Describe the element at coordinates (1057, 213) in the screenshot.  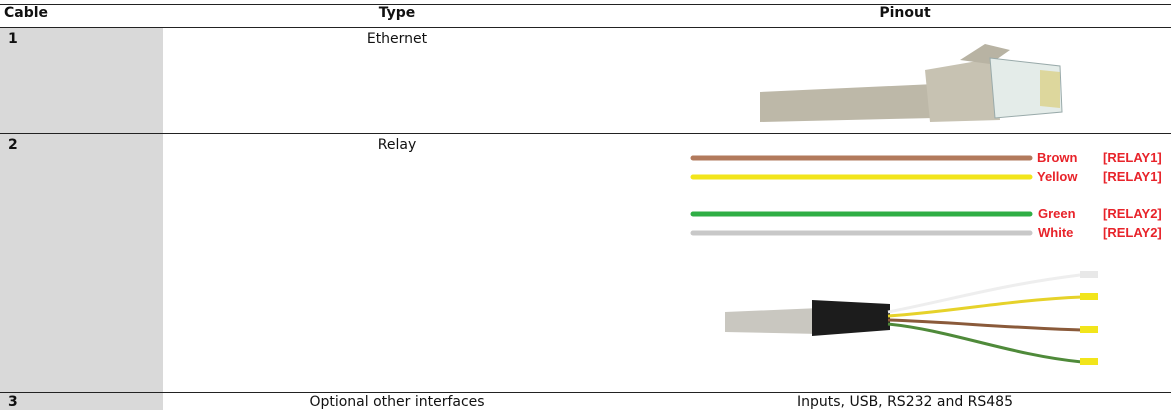
I see `wire-color-label: Green` at that location.